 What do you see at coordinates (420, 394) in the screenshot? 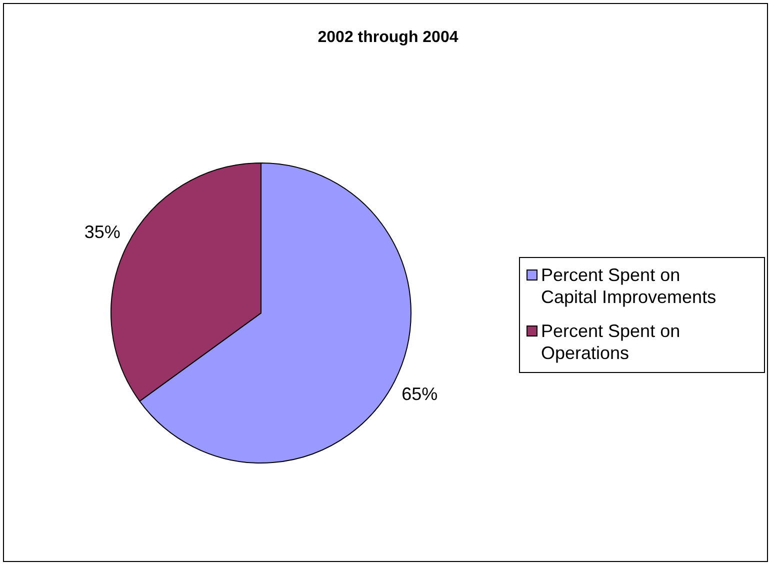
I see `data-label: 65%` at bounding box center [420, 394].